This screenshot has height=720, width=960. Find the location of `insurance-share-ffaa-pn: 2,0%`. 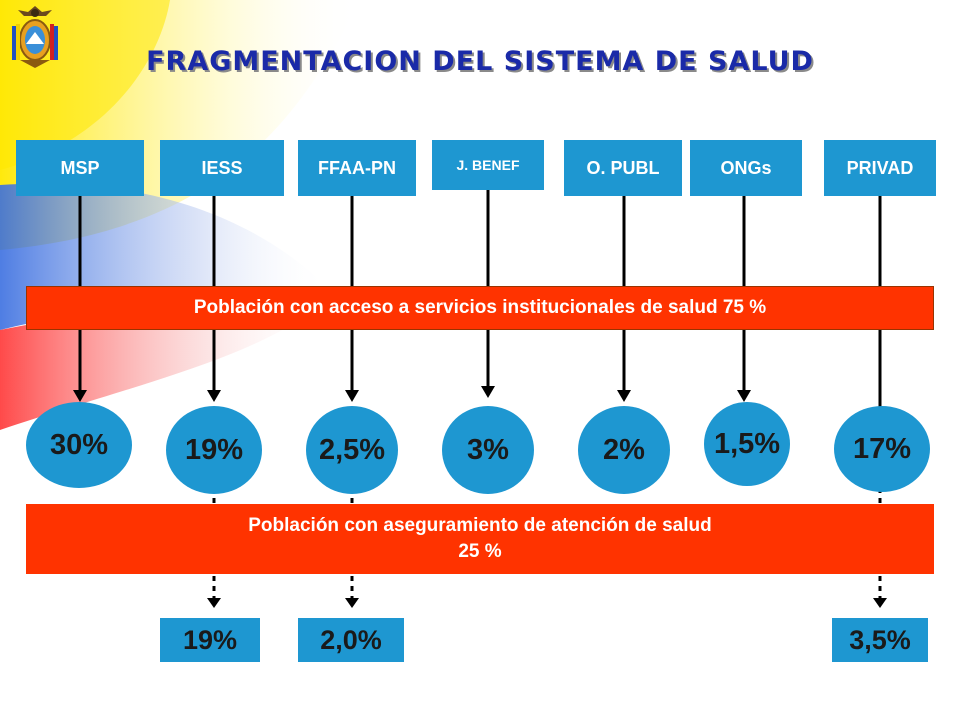

insurance-share-ffaa-pn: 2,0% is located at coordinates (351, 640).